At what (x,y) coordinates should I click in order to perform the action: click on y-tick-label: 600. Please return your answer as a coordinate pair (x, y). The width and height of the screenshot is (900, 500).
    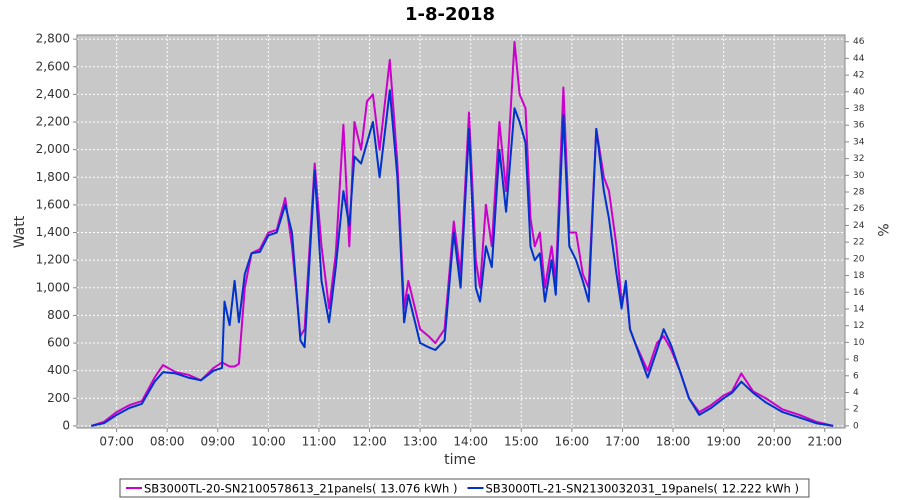
    Looking at the image, I should click on (58, 343).